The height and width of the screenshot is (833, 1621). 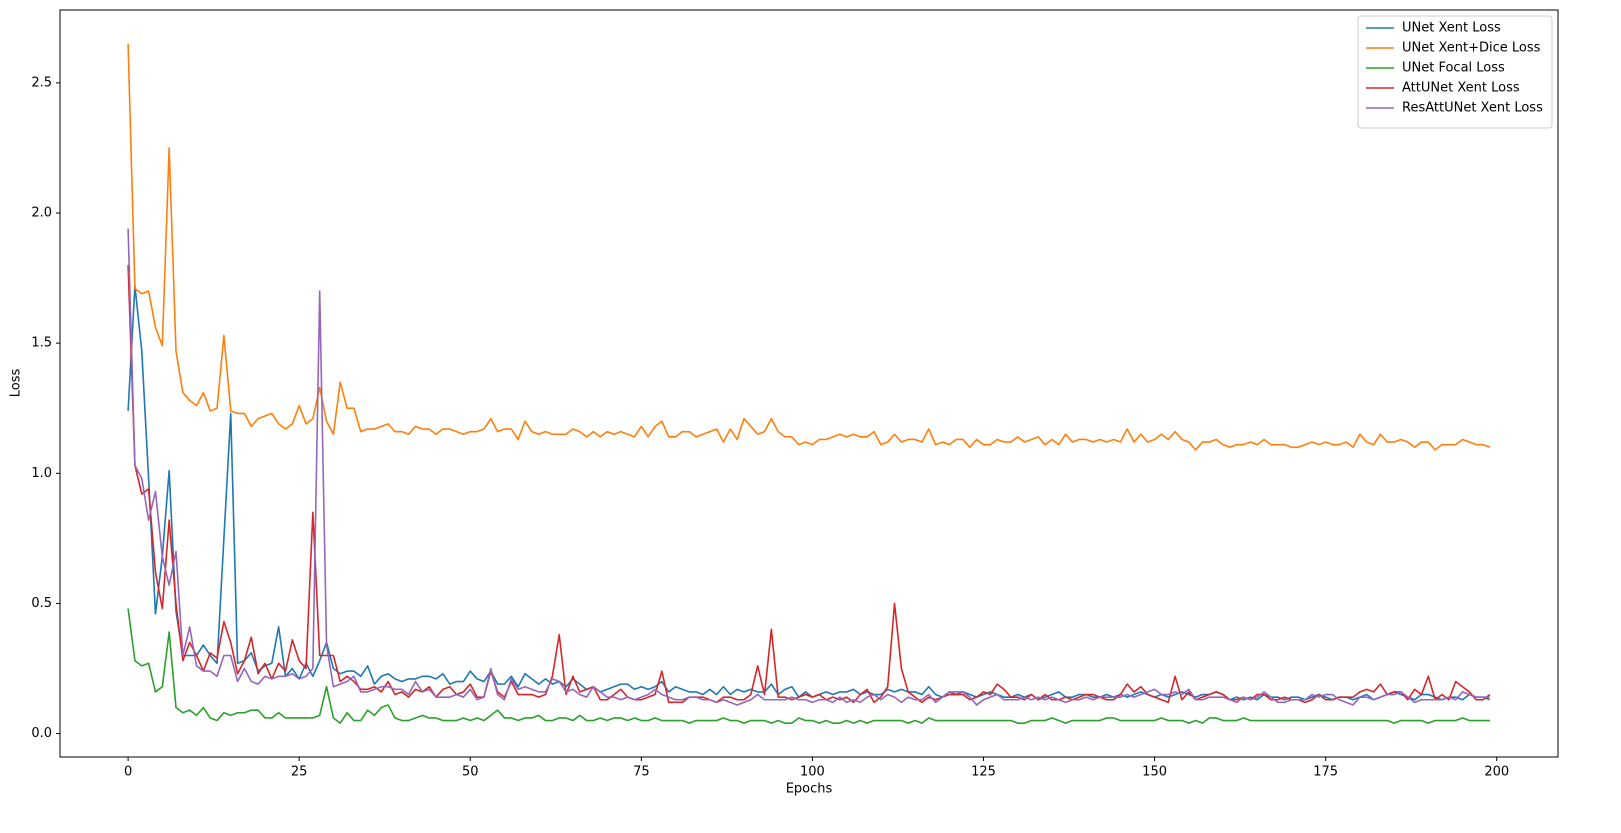 I want to click on line-series, so click(x=808, y=666).